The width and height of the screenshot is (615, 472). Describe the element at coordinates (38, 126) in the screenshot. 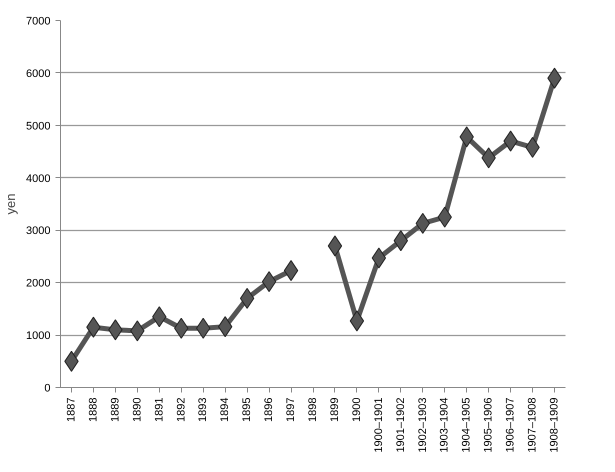

I see `y-tick-label: 5000` at that location.